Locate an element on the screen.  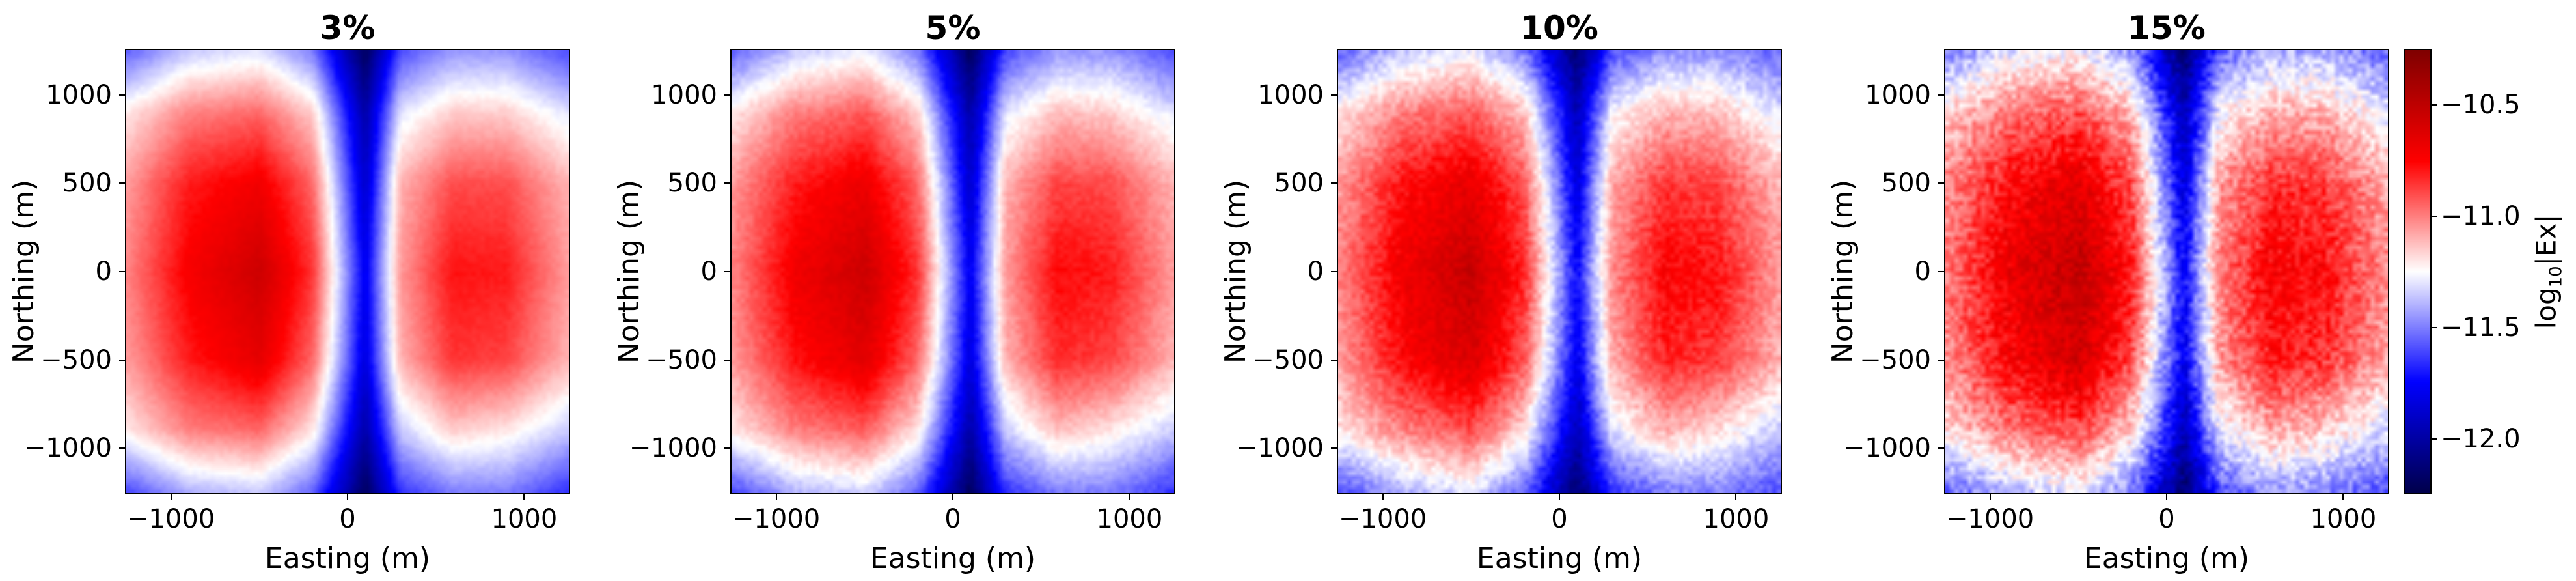
panel-title: 3% is located at coordinates (348, 28).